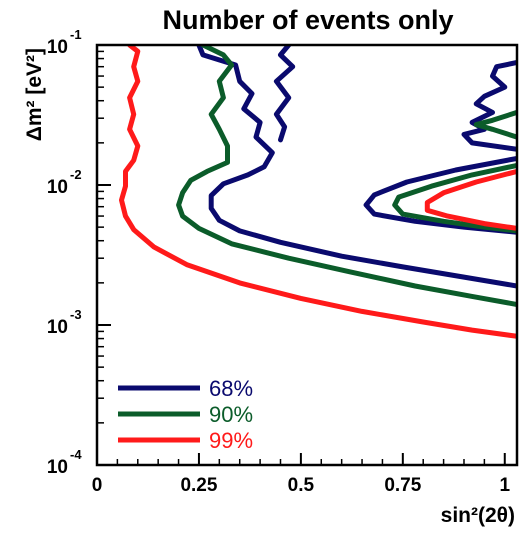 The width and height of the screenshot is (520, 533). I want to click on y-tick-exponent: -2, so click(76, 174).